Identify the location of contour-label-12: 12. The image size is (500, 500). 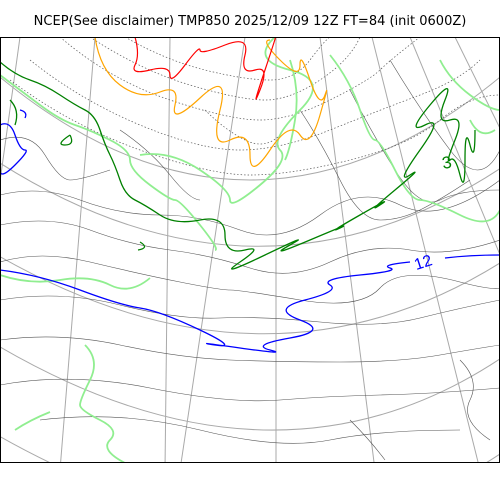
(423, 263).